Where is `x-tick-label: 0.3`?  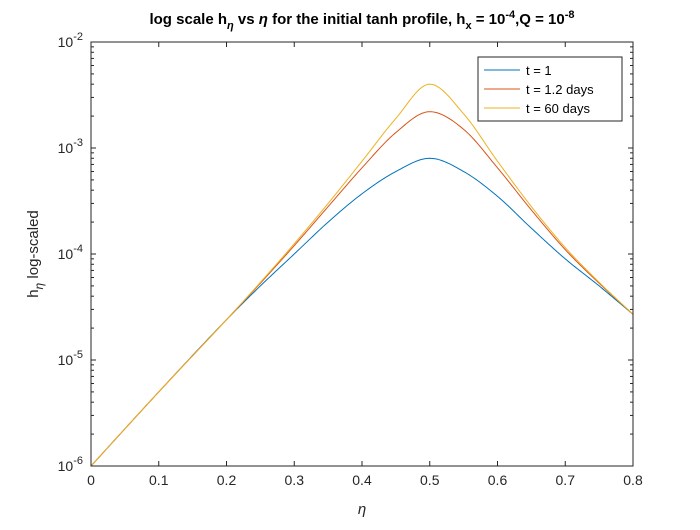
x-tick-label: 0.3 is located at coordinates (295, 480).